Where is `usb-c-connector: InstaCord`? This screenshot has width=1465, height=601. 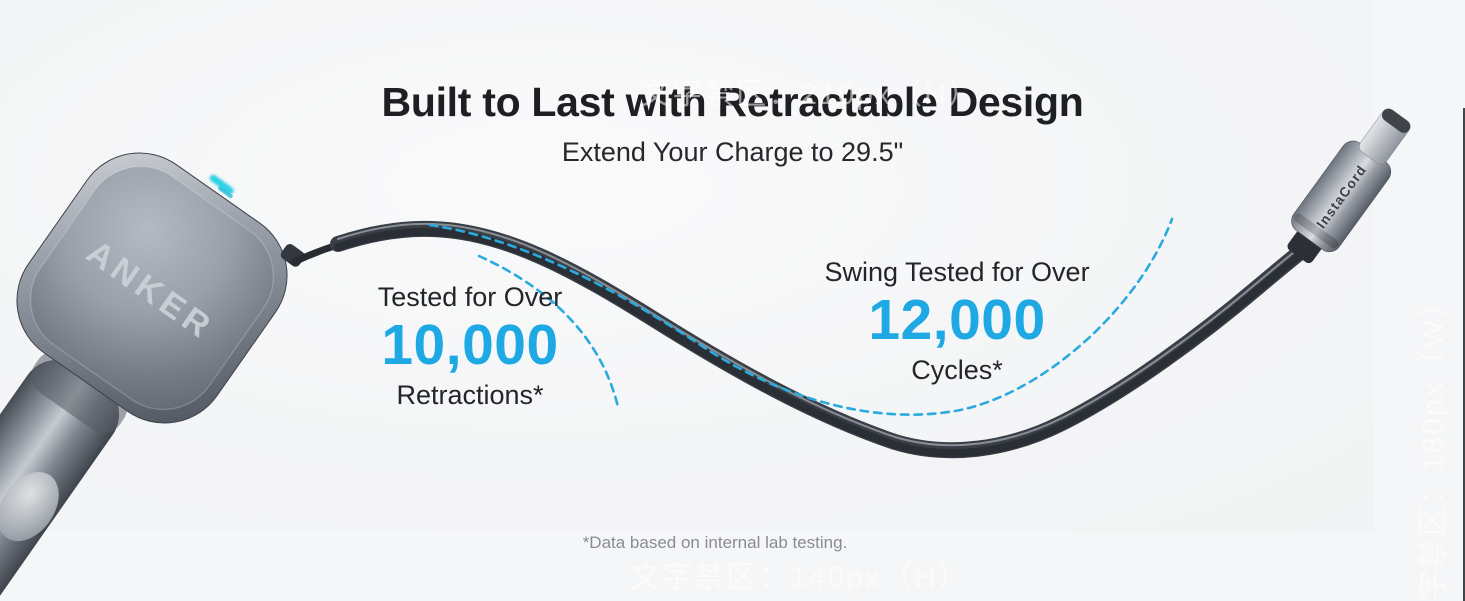 usb-c-connector: InstaCord is located at coordinates (1349, 186).